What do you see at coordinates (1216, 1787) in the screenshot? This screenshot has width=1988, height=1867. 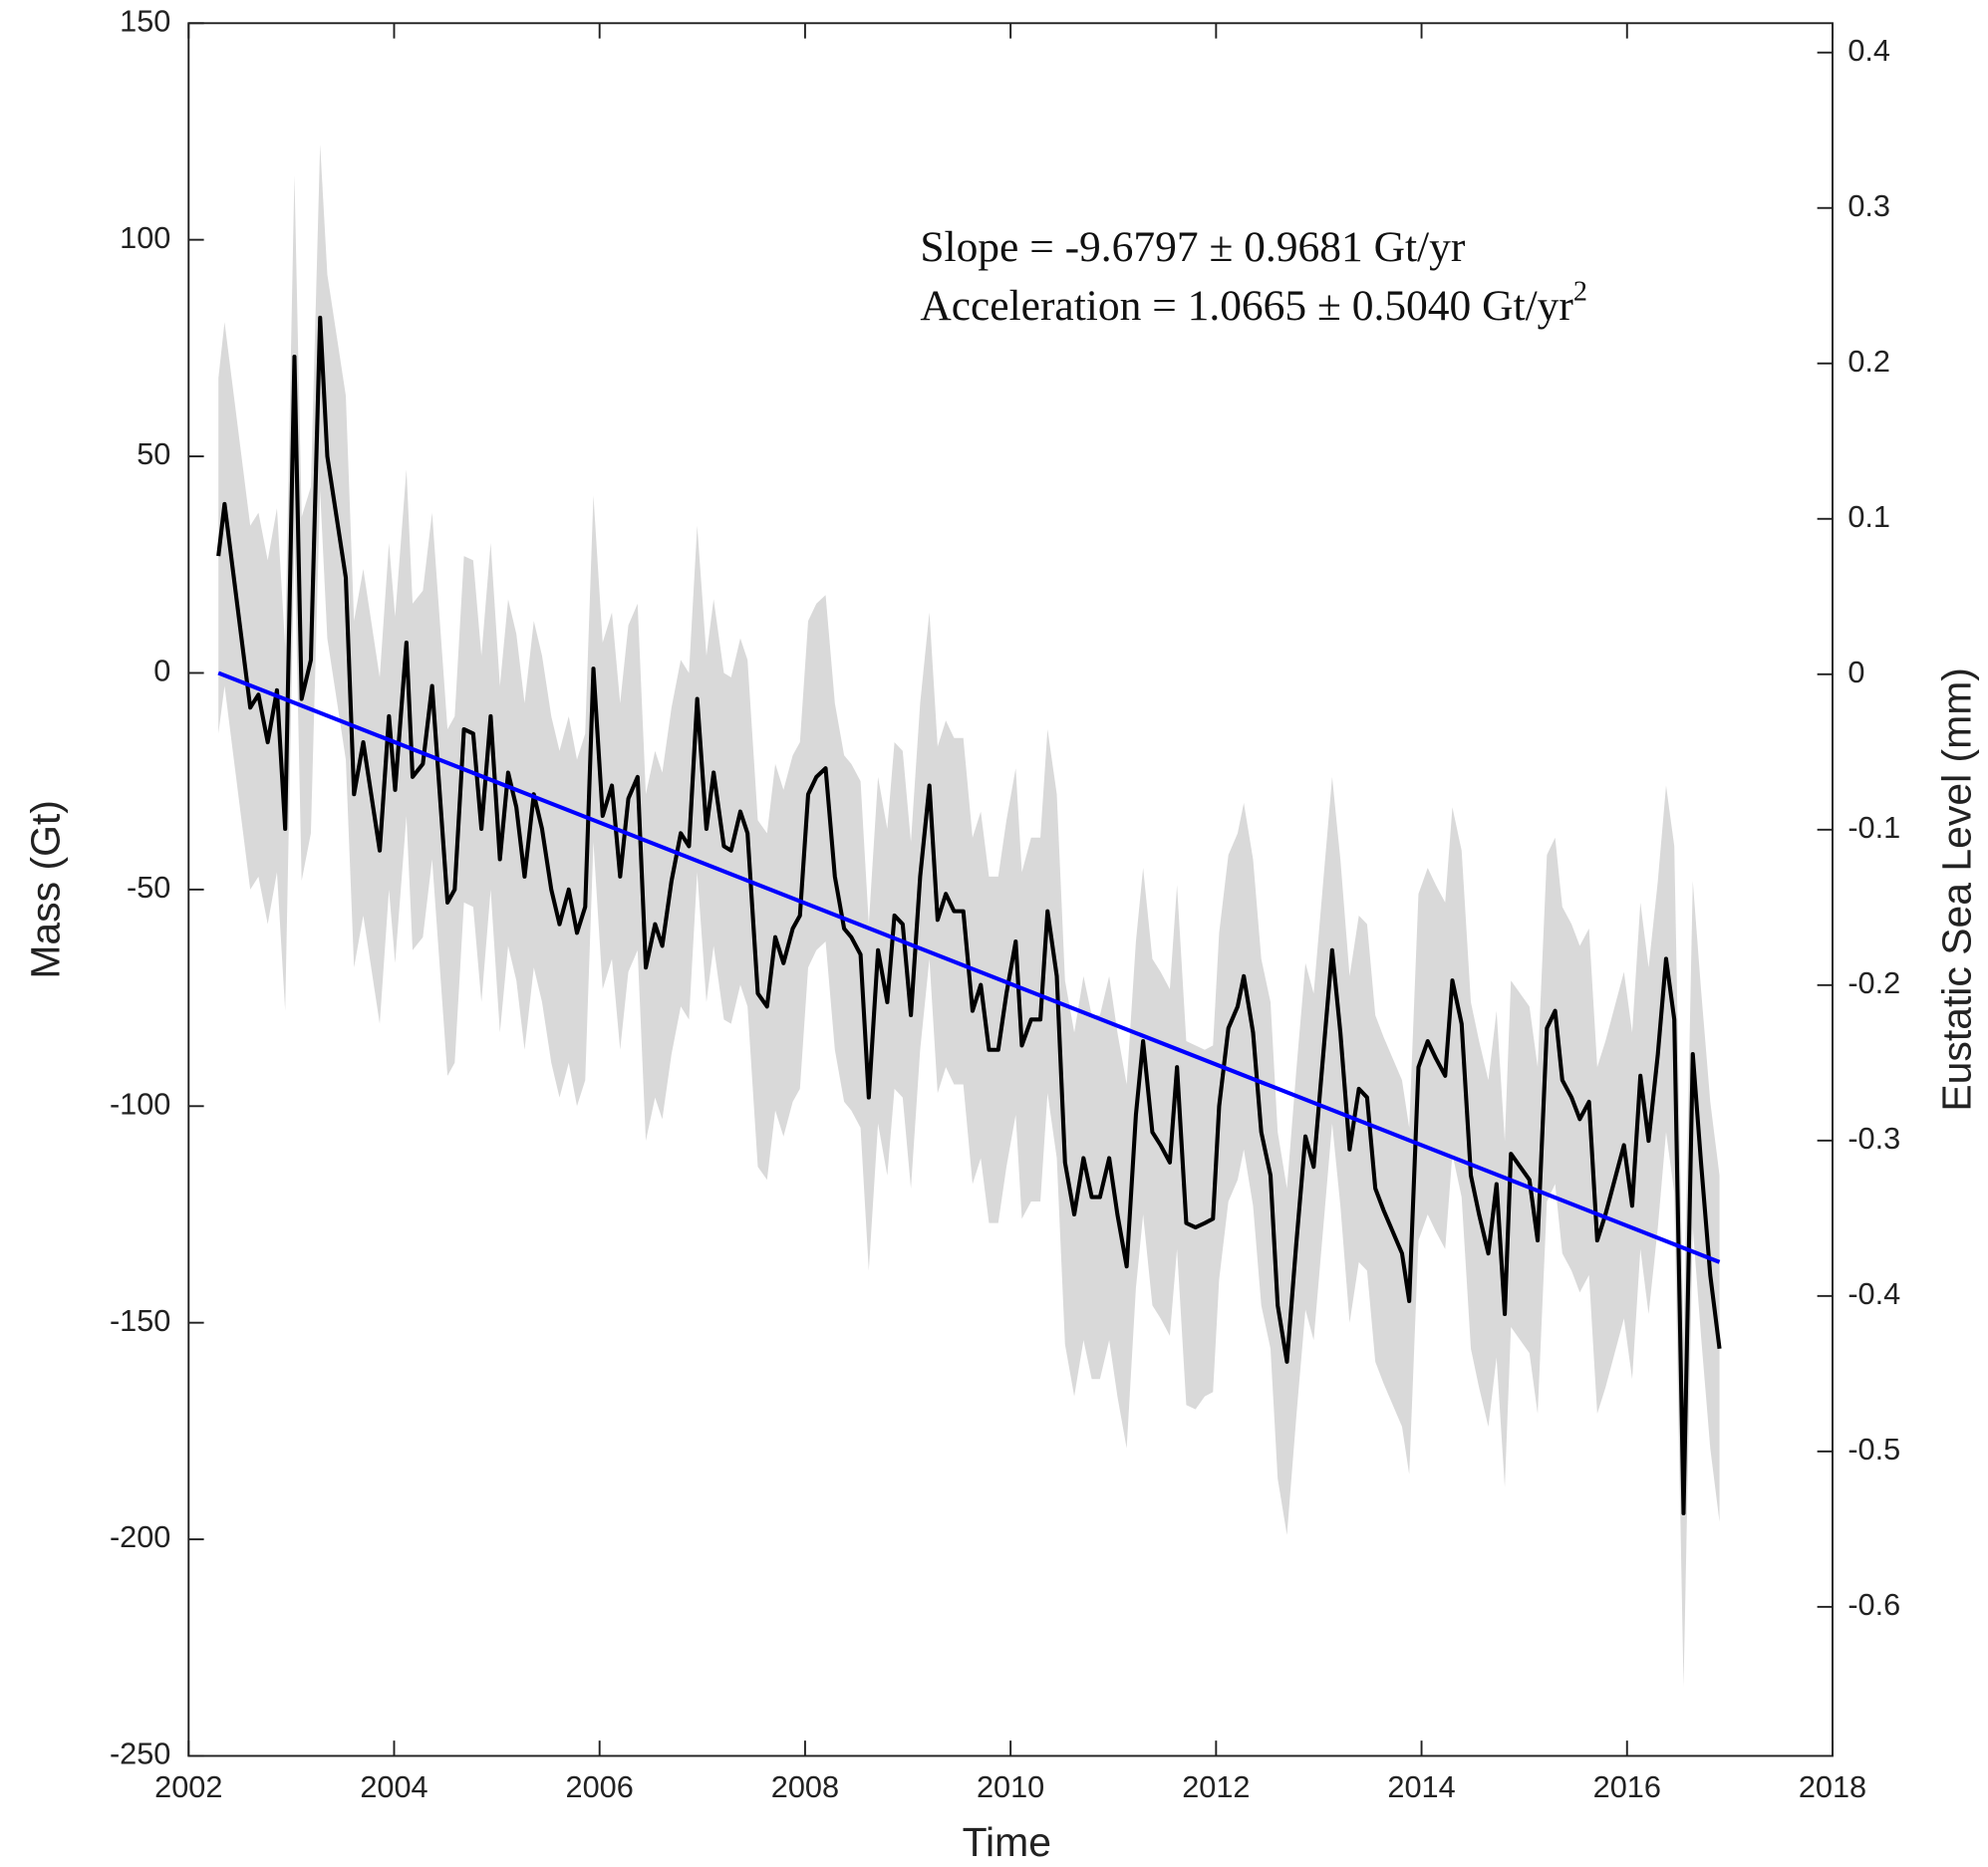 I see `x-tick-label: 2012` at bounding box center [1216, 1787].